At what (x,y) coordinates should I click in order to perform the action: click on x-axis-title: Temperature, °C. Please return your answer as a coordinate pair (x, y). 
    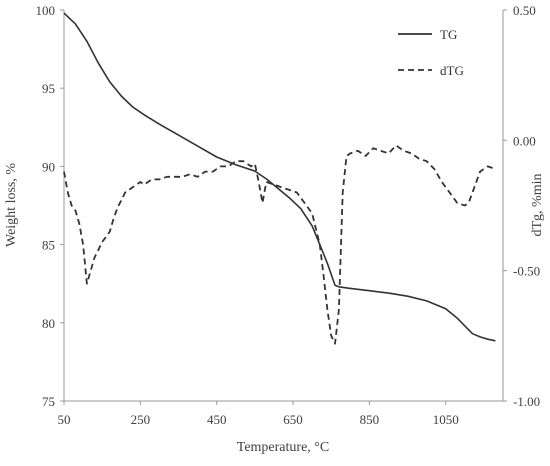
    Looking at the image, I should click on (283, 447).